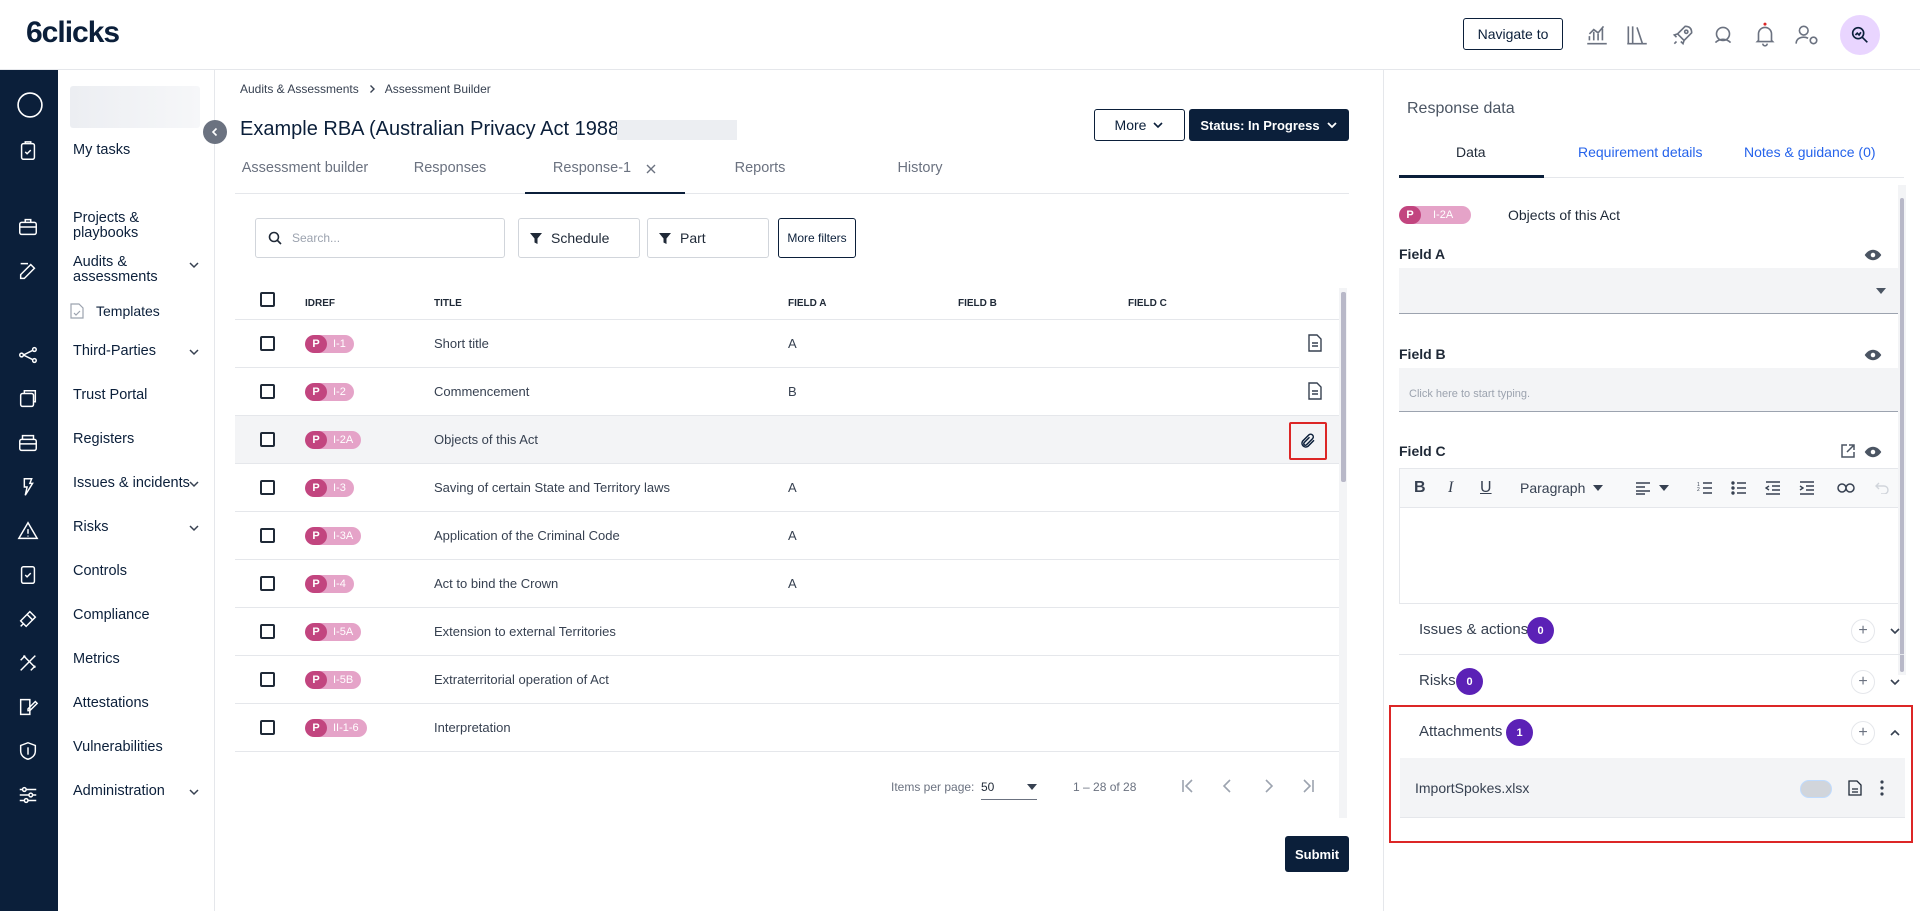  Describe the element at coordinates (1652, 788) in the screenshot. I see `attachment-item: ImportSpokes.xlsx` at that location.